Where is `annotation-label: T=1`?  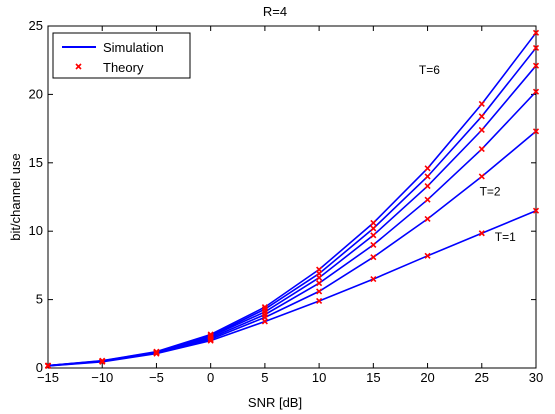
annotation-label: T=1 is located at coordinates (505, 237).